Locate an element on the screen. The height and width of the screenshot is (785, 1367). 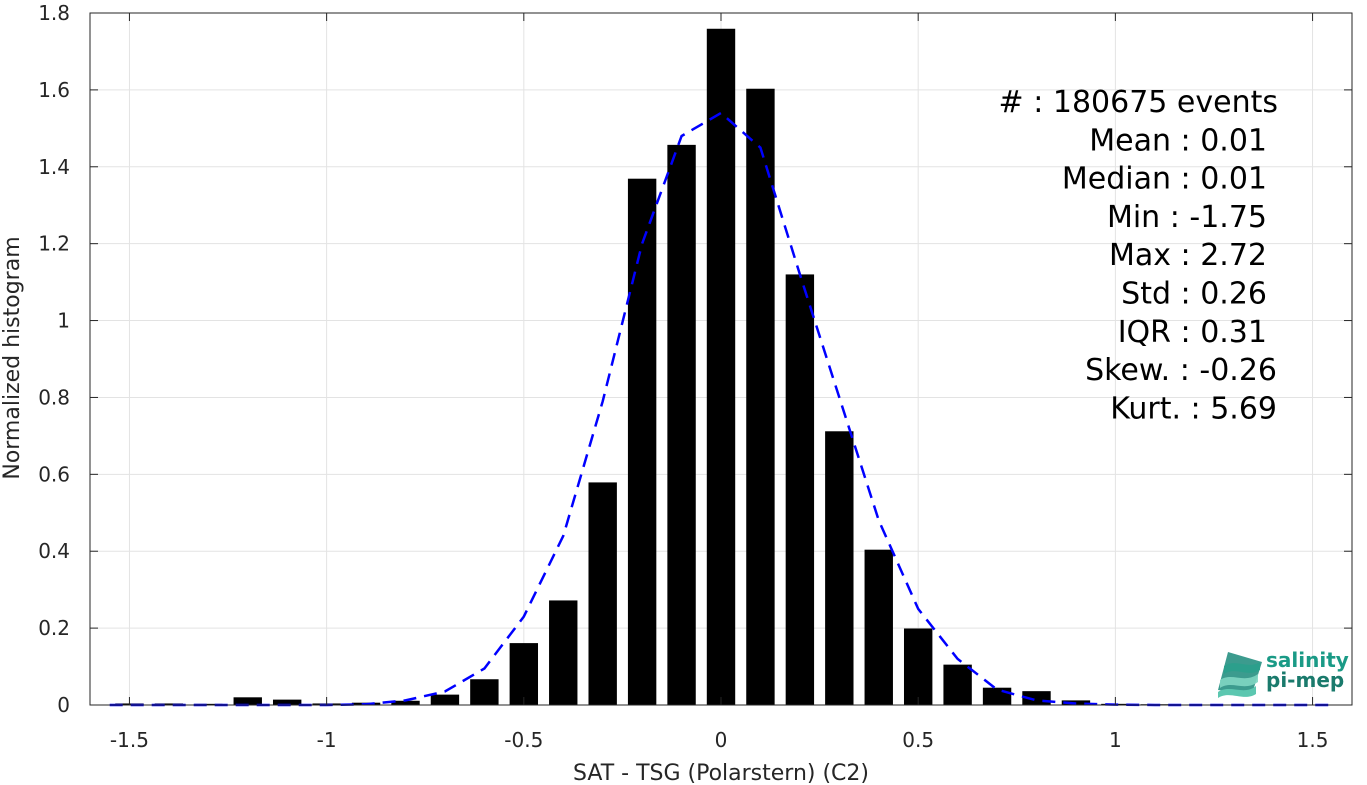
salinity-pi-mep-logo: salinity pi-mep is located at coordinates (1283, 673).